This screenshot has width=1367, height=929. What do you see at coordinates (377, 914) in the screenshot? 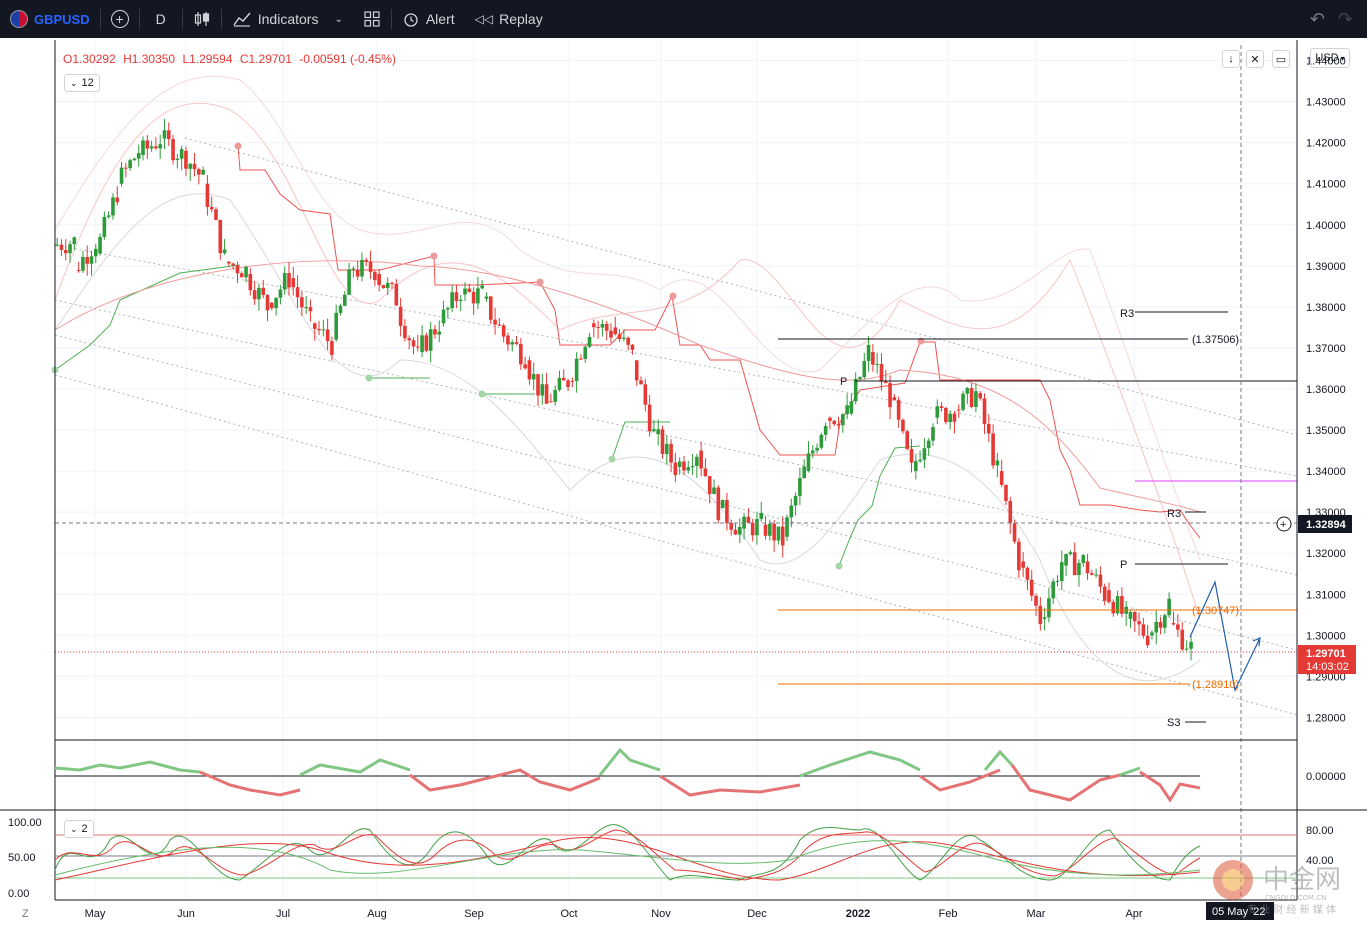
I see `time-tick-label: Aug` at bounding box center [377, 914].